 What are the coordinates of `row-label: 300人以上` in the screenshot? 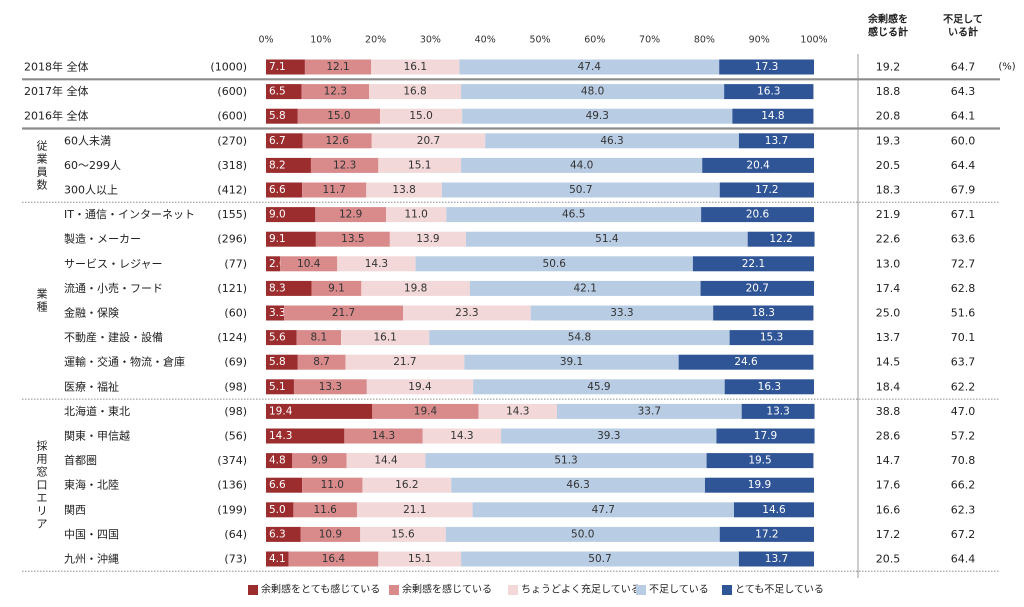 It's located at (91, 190).